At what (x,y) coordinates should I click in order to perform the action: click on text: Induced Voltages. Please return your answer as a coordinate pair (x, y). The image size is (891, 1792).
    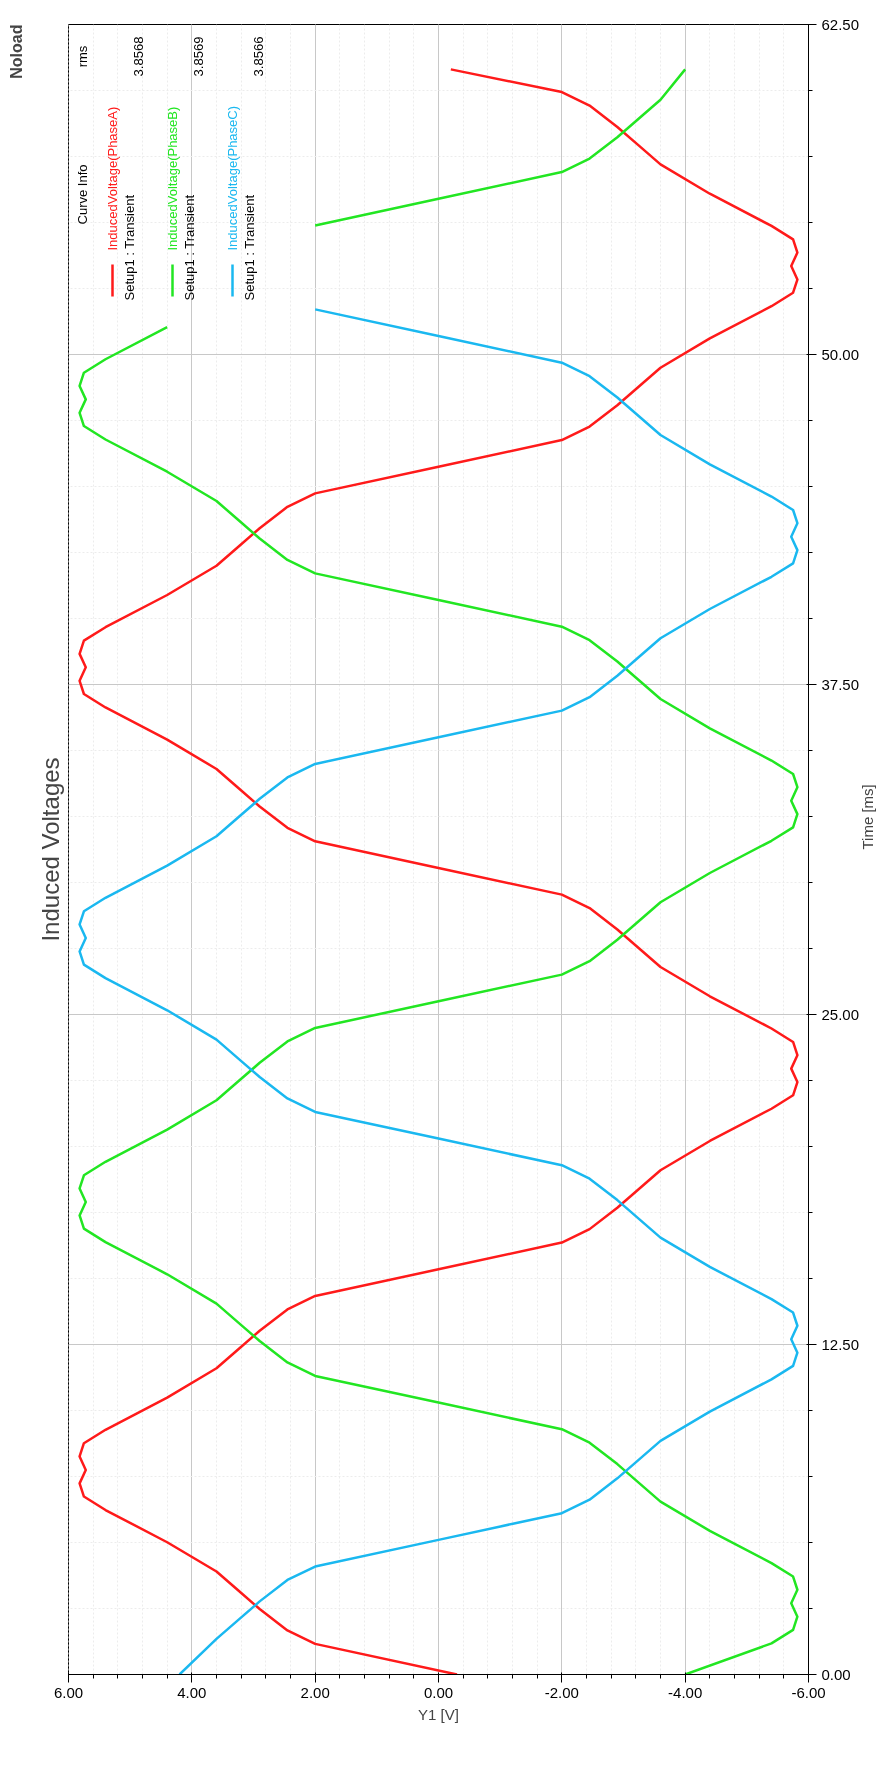
    Looking at the image, I should click on (50, 849).